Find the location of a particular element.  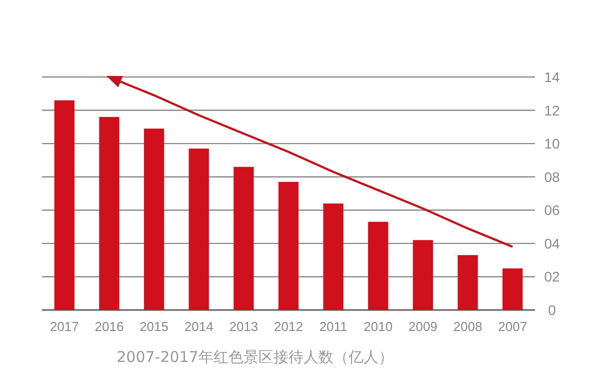

x-tick-label: 2007 is located at coordinates (513, 326).